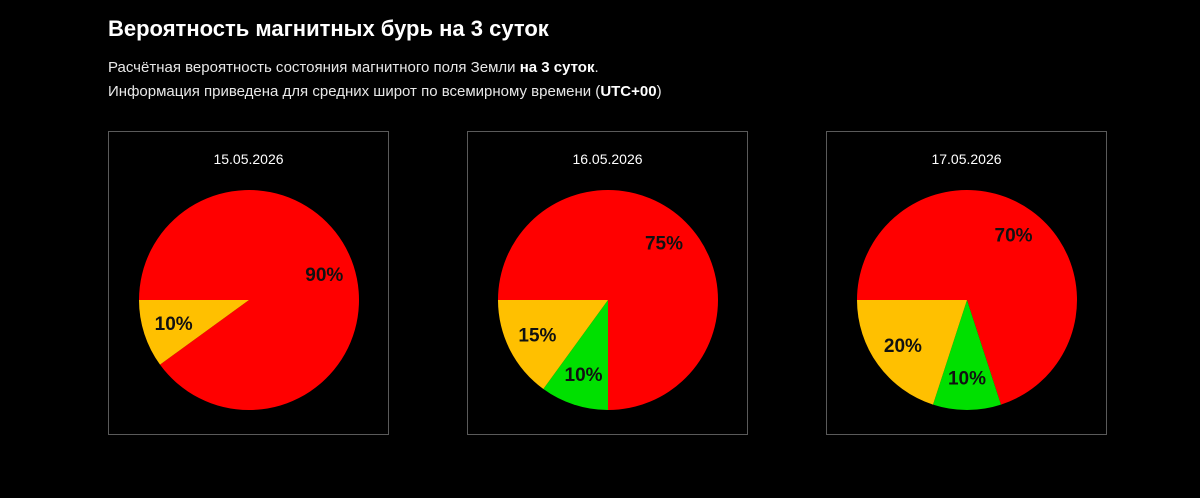  I want to click on pie-chart-day-1: 90% 10%, so click(249, 300).